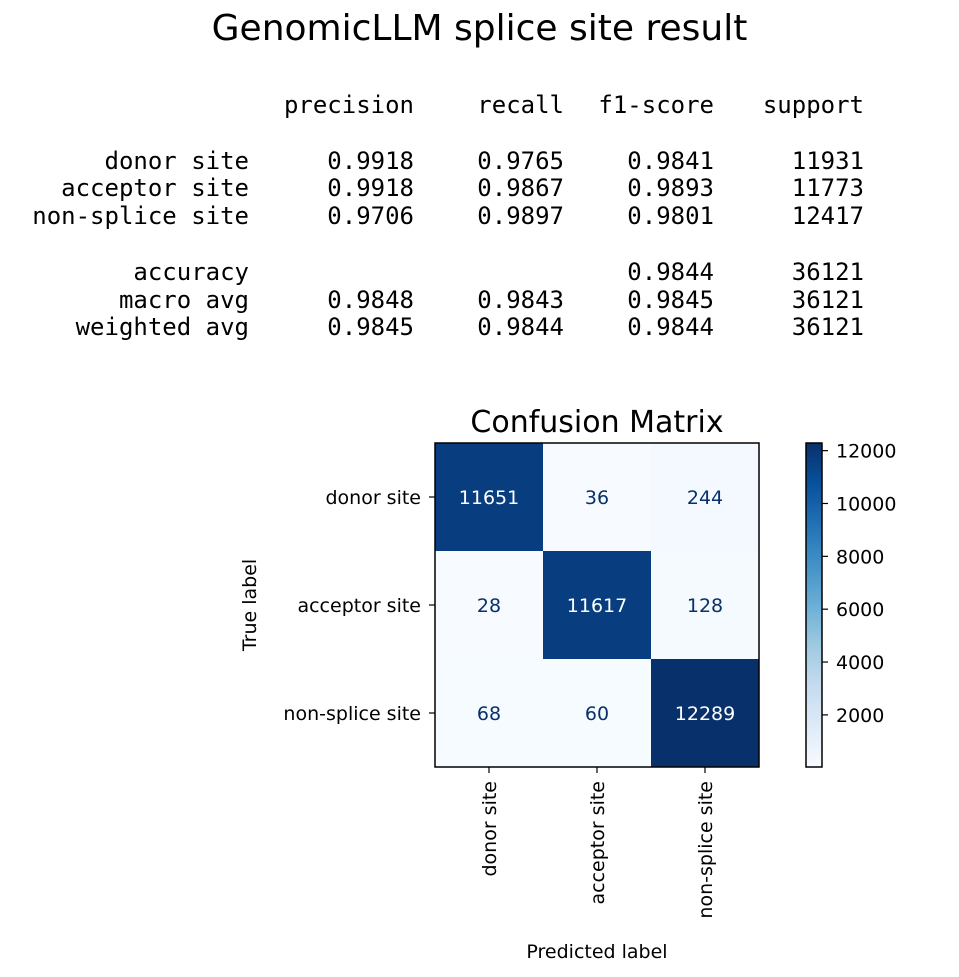  I want to click on report-cell: 0.9893, so click(670, 188).